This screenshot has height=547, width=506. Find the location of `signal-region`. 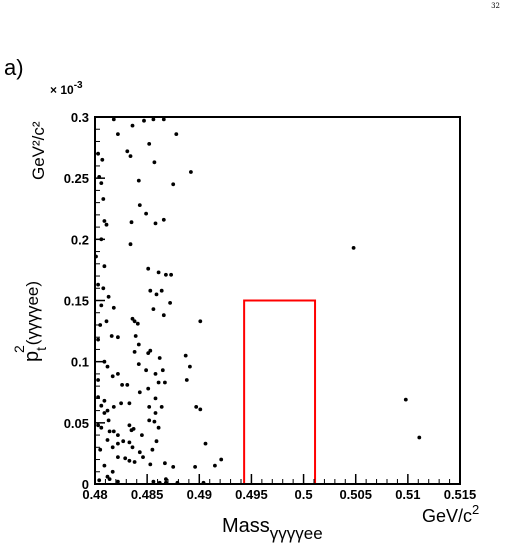

signal-region is located at coordinates (280, 392).